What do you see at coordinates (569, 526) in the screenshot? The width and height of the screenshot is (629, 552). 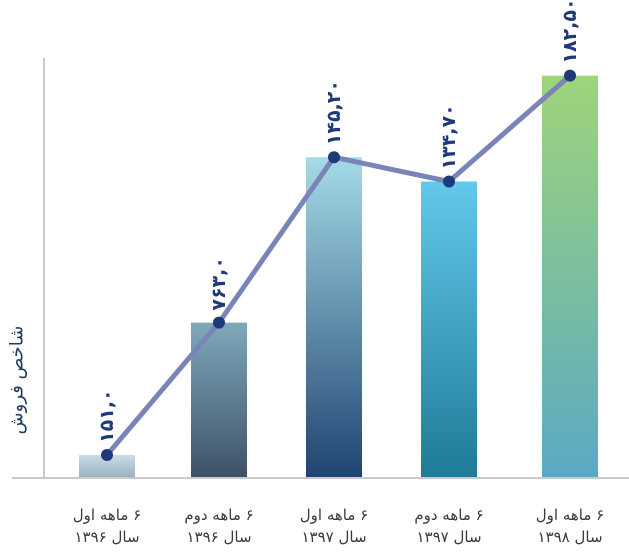 I see `category-label-5: ۶ ماهه اول سال ۱۳۹۸` at bounding box center [569, 526].